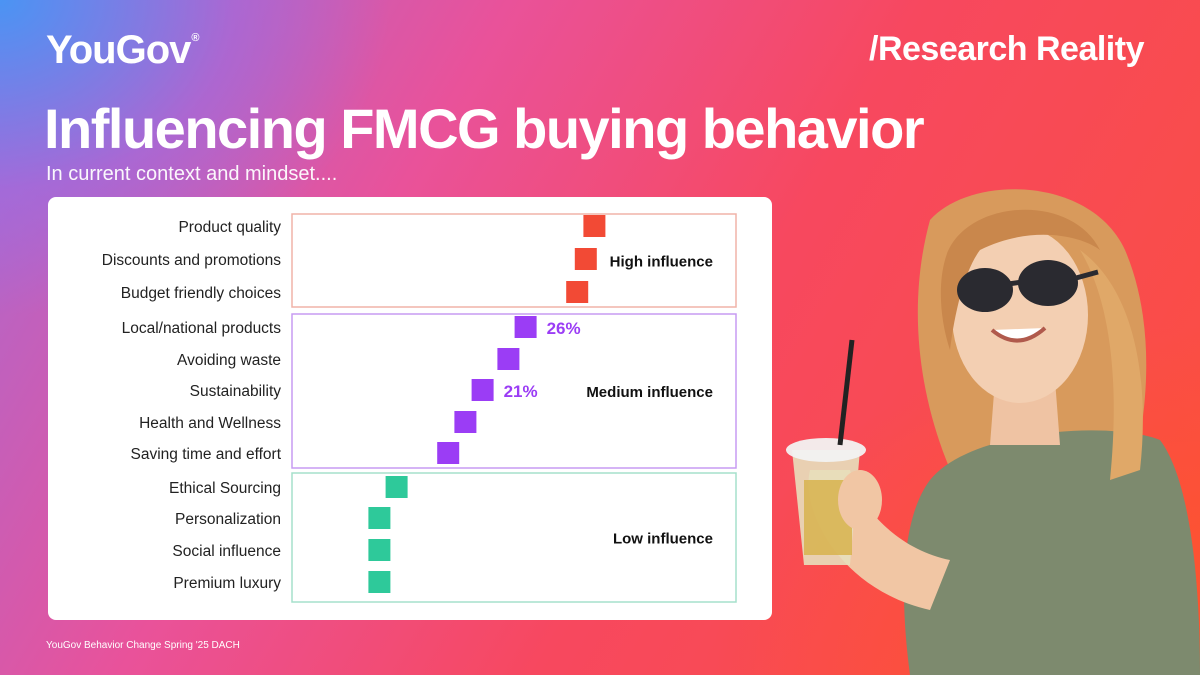 The image size is (1200, 675). What do you see at coordinates (649, 392) in the screenshot?
I see `group-label-medium: Medium influence` at bounding box center [649, 392].